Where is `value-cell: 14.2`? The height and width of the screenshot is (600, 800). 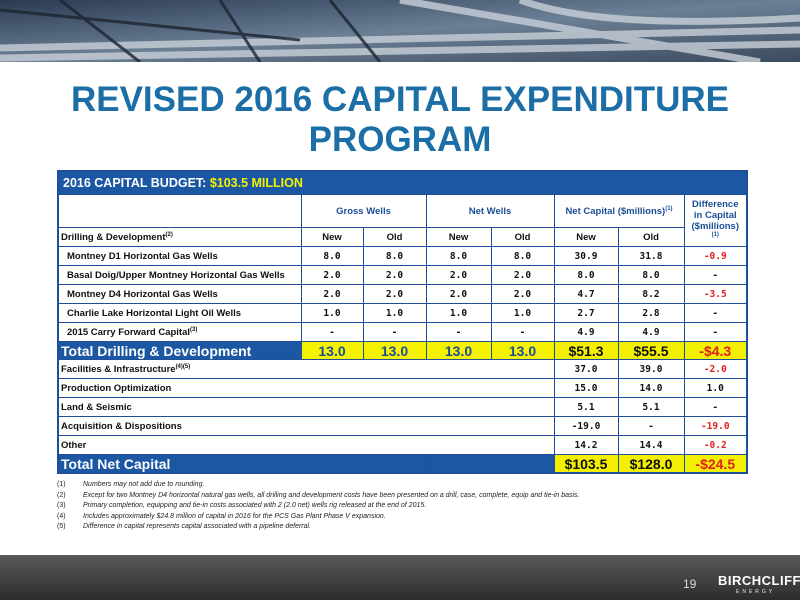 value-cell: 14.2 is located at coordinates (586, 445).